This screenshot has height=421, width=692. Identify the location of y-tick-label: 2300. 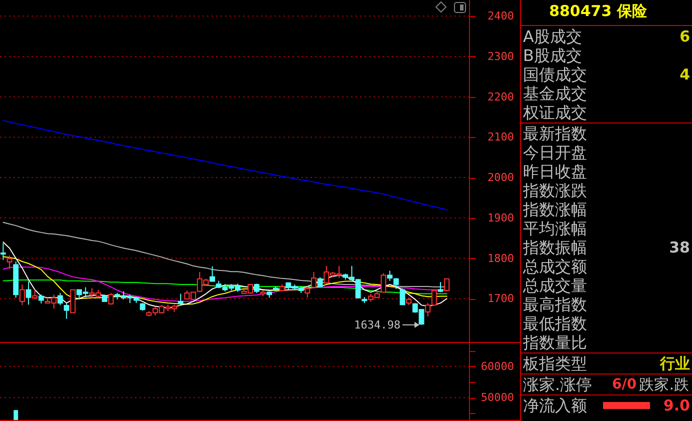
(501, 56).